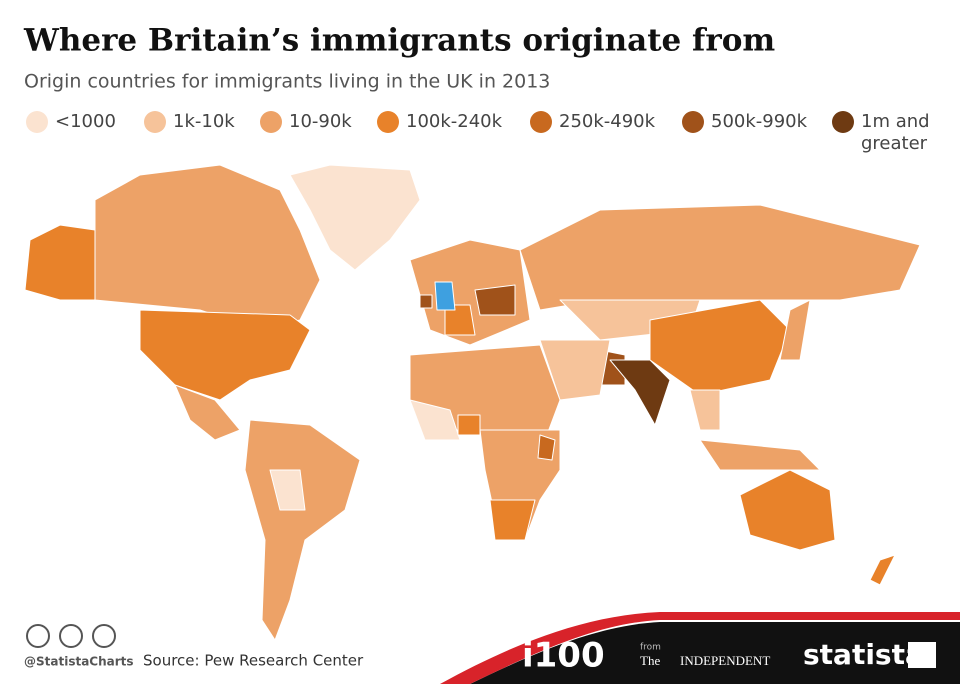 This screenshot has width=960, height=684. I want to click on legend-label: 250k-490k, so click(607, 121).